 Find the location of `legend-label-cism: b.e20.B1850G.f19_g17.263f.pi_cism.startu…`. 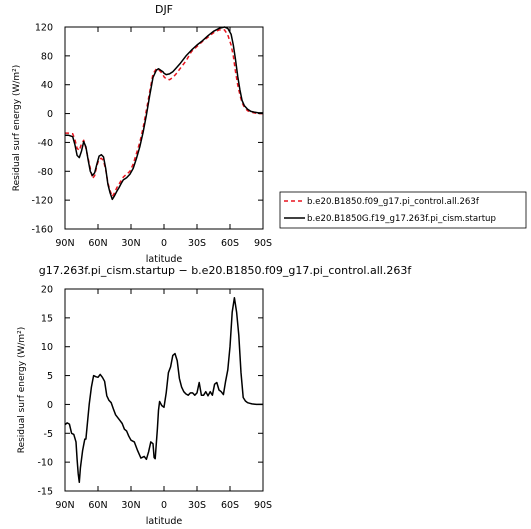

legend-label-cism: b.e20.B1850G.f19_g17.263f.pi_cism.startu… is located at coordinates (401, 219).